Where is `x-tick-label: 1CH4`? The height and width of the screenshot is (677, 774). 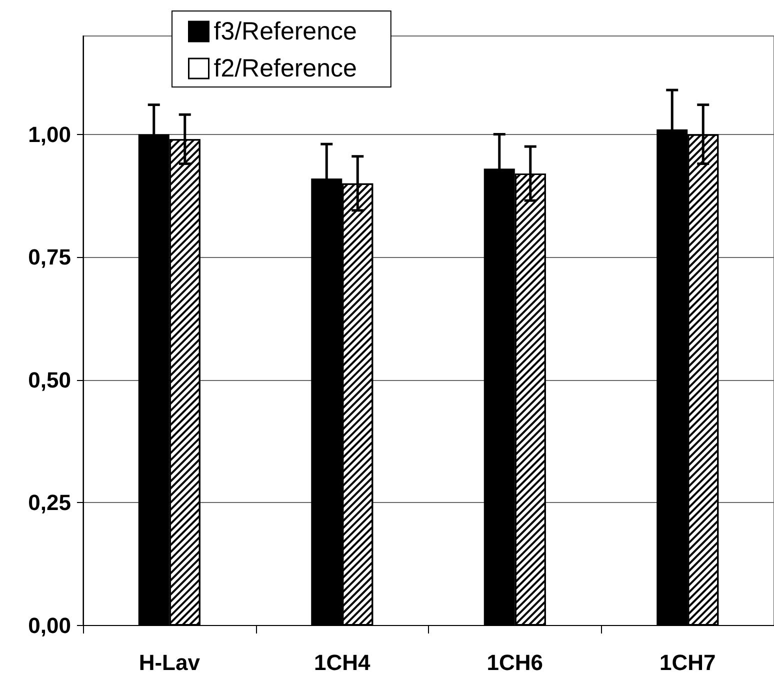
x-tick-label: 1CH4 is located at coordinates (343, 662).